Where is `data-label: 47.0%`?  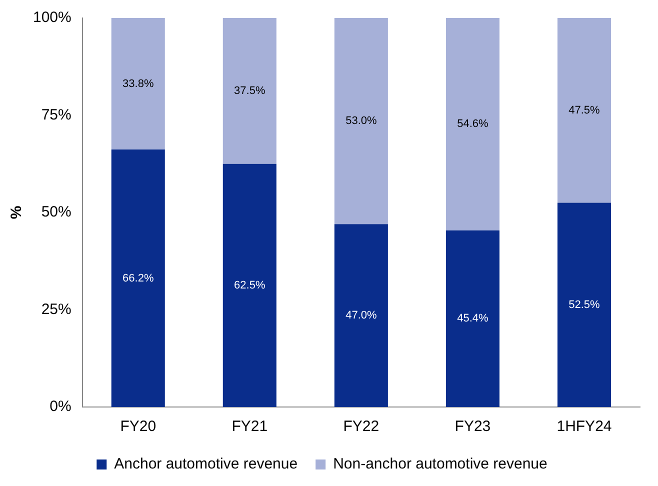
data-label: 47.0% is located at coordinates (361, 316).